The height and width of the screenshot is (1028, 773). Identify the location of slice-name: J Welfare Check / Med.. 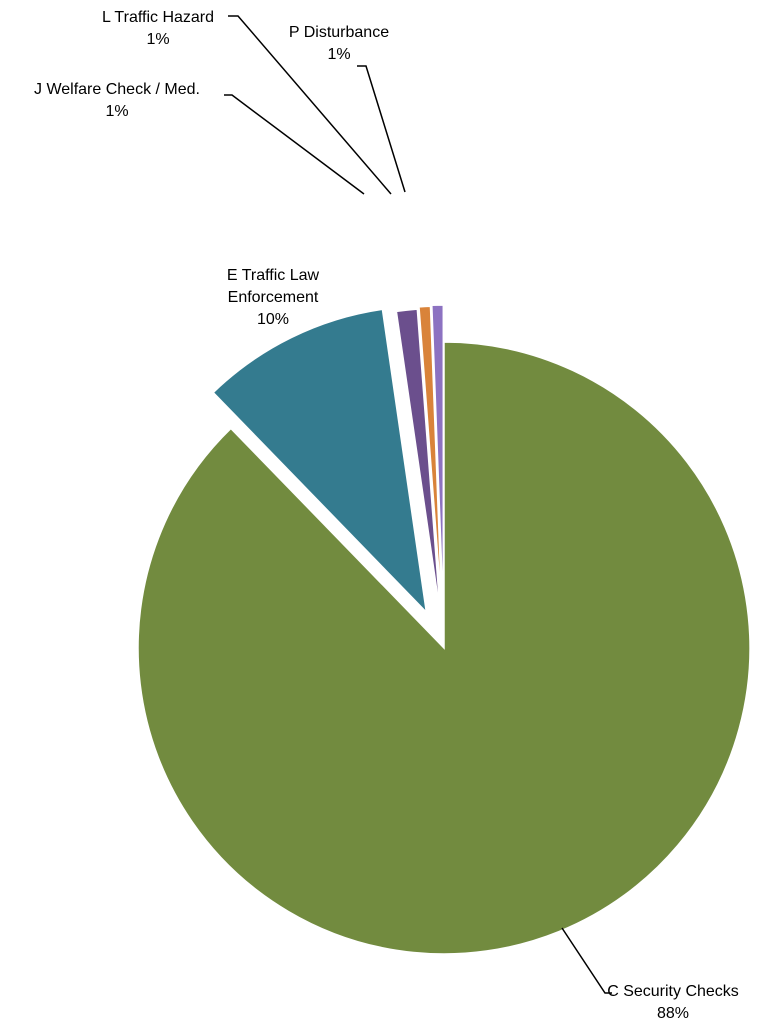
(117, 89).